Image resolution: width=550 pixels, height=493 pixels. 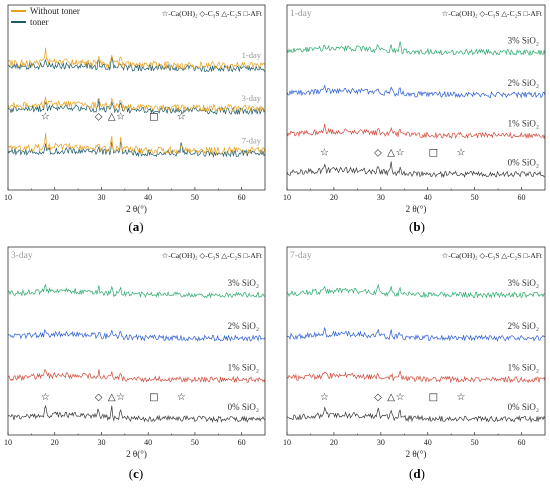 I want to click on trace-without-toner-1-day, so click(x=136, y=58).